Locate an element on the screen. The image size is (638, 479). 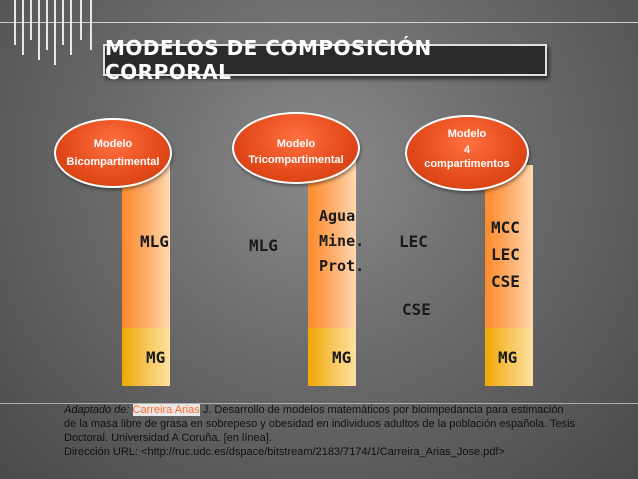
label-mlg-col1: MLG is located at coordinates (154, 241).